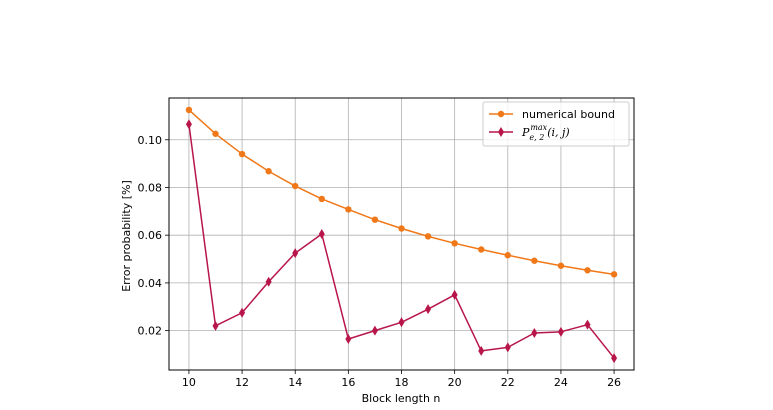 Image resolution: width=773 pixels, height=410 pixels. I want to click on x-tick-label: 10, so click(189, 382).